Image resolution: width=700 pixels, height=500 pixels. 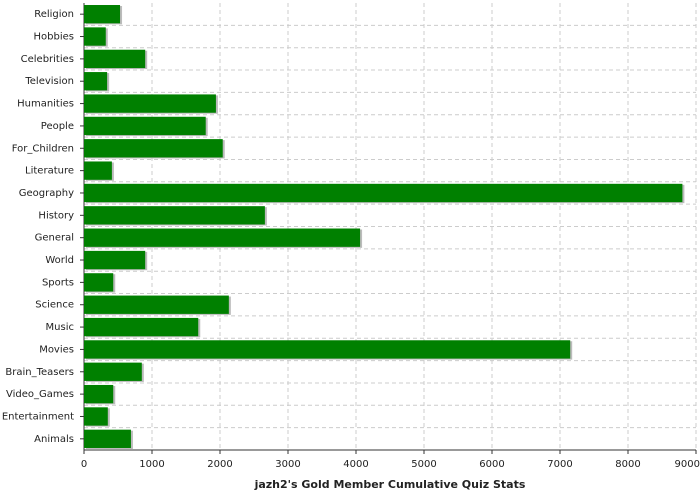 I want to click on x-tick-label: 5000, so click(x=423, y=464).